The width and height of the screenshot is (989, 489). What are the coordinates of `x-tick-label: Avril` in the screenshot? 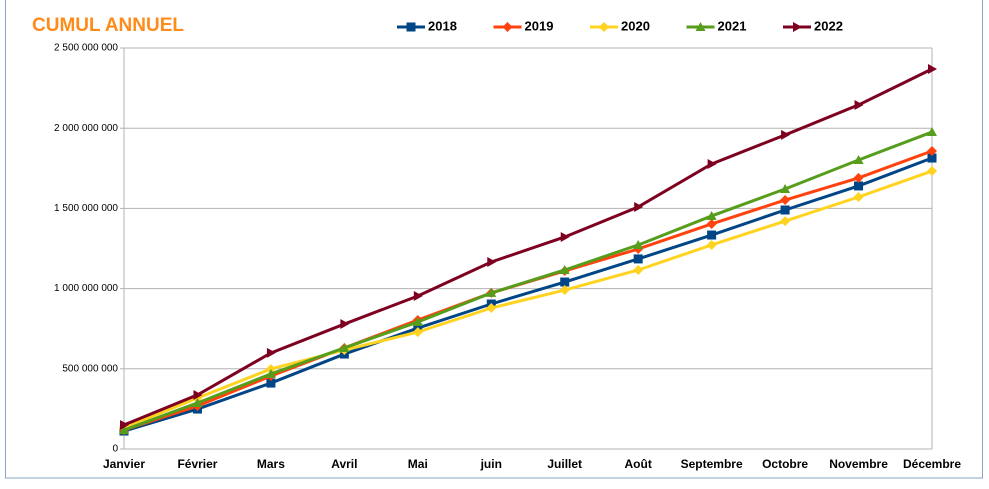 It's located at (344, 464).